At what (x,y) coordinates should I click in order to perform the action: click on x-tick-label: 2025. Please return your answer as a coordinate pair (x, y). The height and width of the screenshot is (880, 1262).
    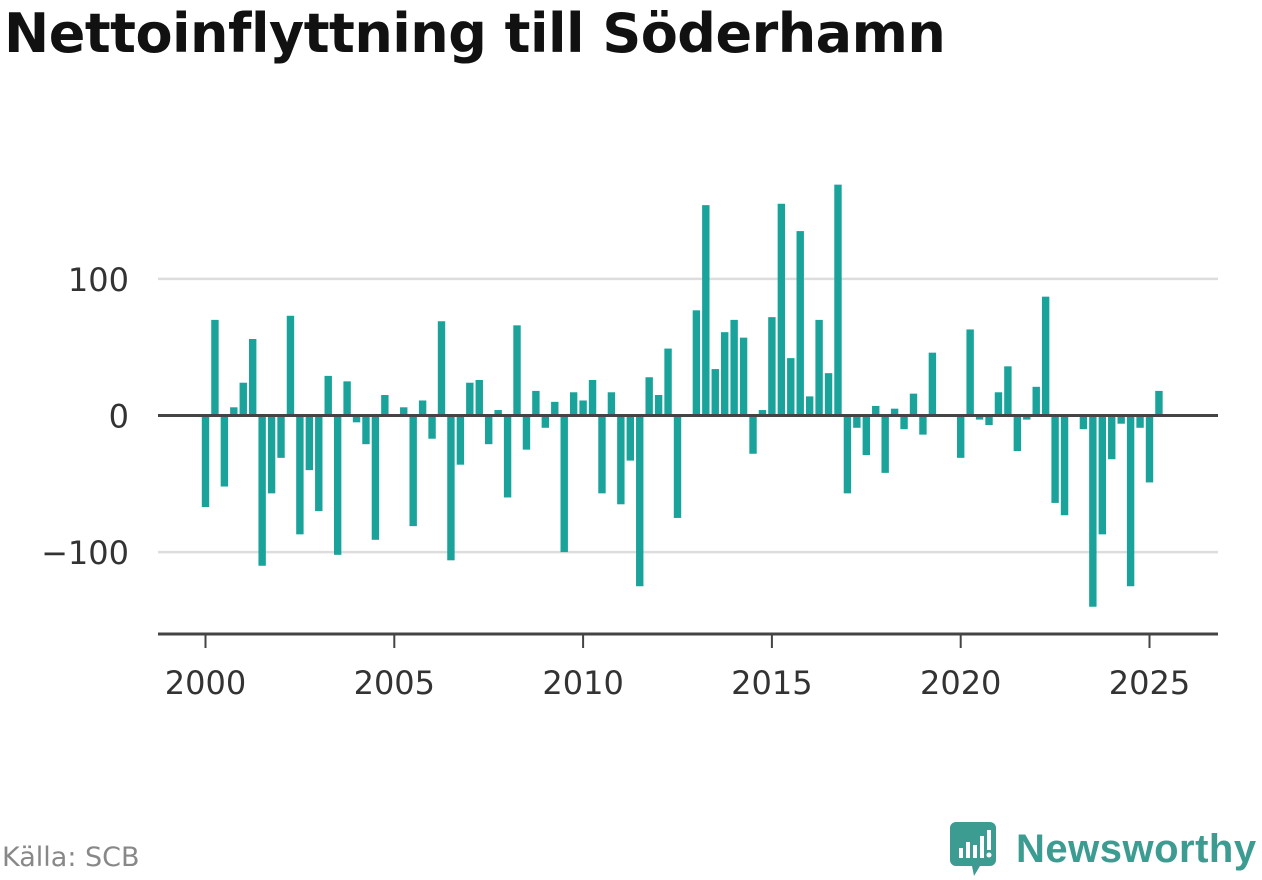
    Looking at the image, I should click on (1149, 683).